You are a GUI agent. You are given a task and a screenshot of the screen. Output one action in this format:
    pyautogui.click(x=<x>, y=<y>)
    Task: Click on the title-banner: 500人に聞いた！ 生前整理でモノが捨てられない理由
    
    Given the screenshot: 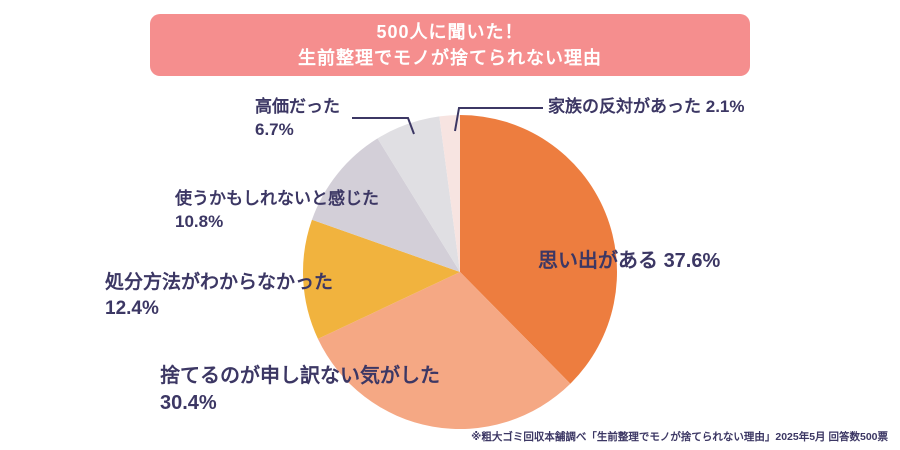 What is the action you would take?
    pyautogui.click(x=450, y=45)
    